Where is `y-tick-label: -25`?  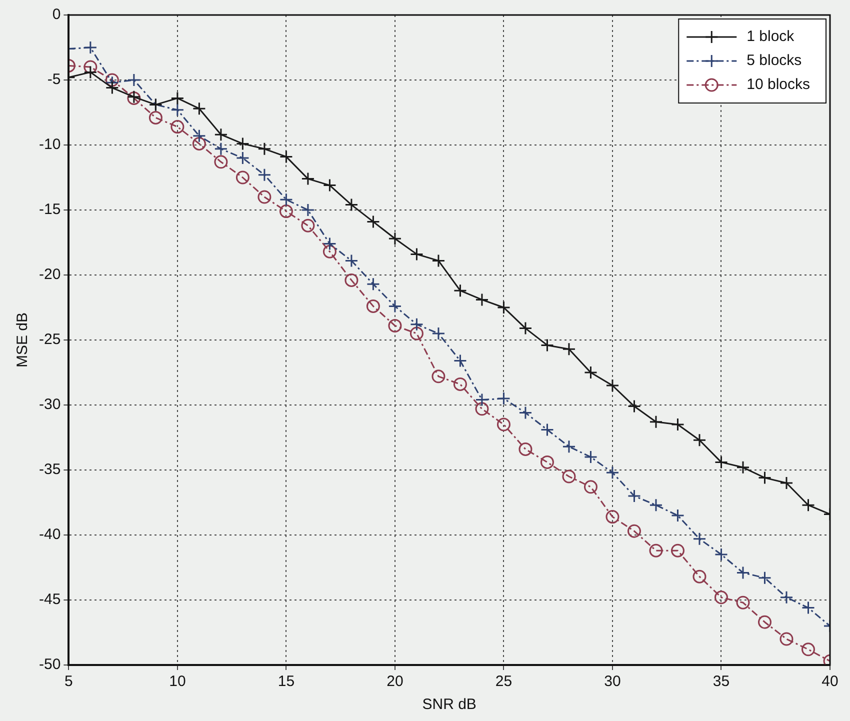
y-tick-label: -25 is located at coordinates (49, 339).